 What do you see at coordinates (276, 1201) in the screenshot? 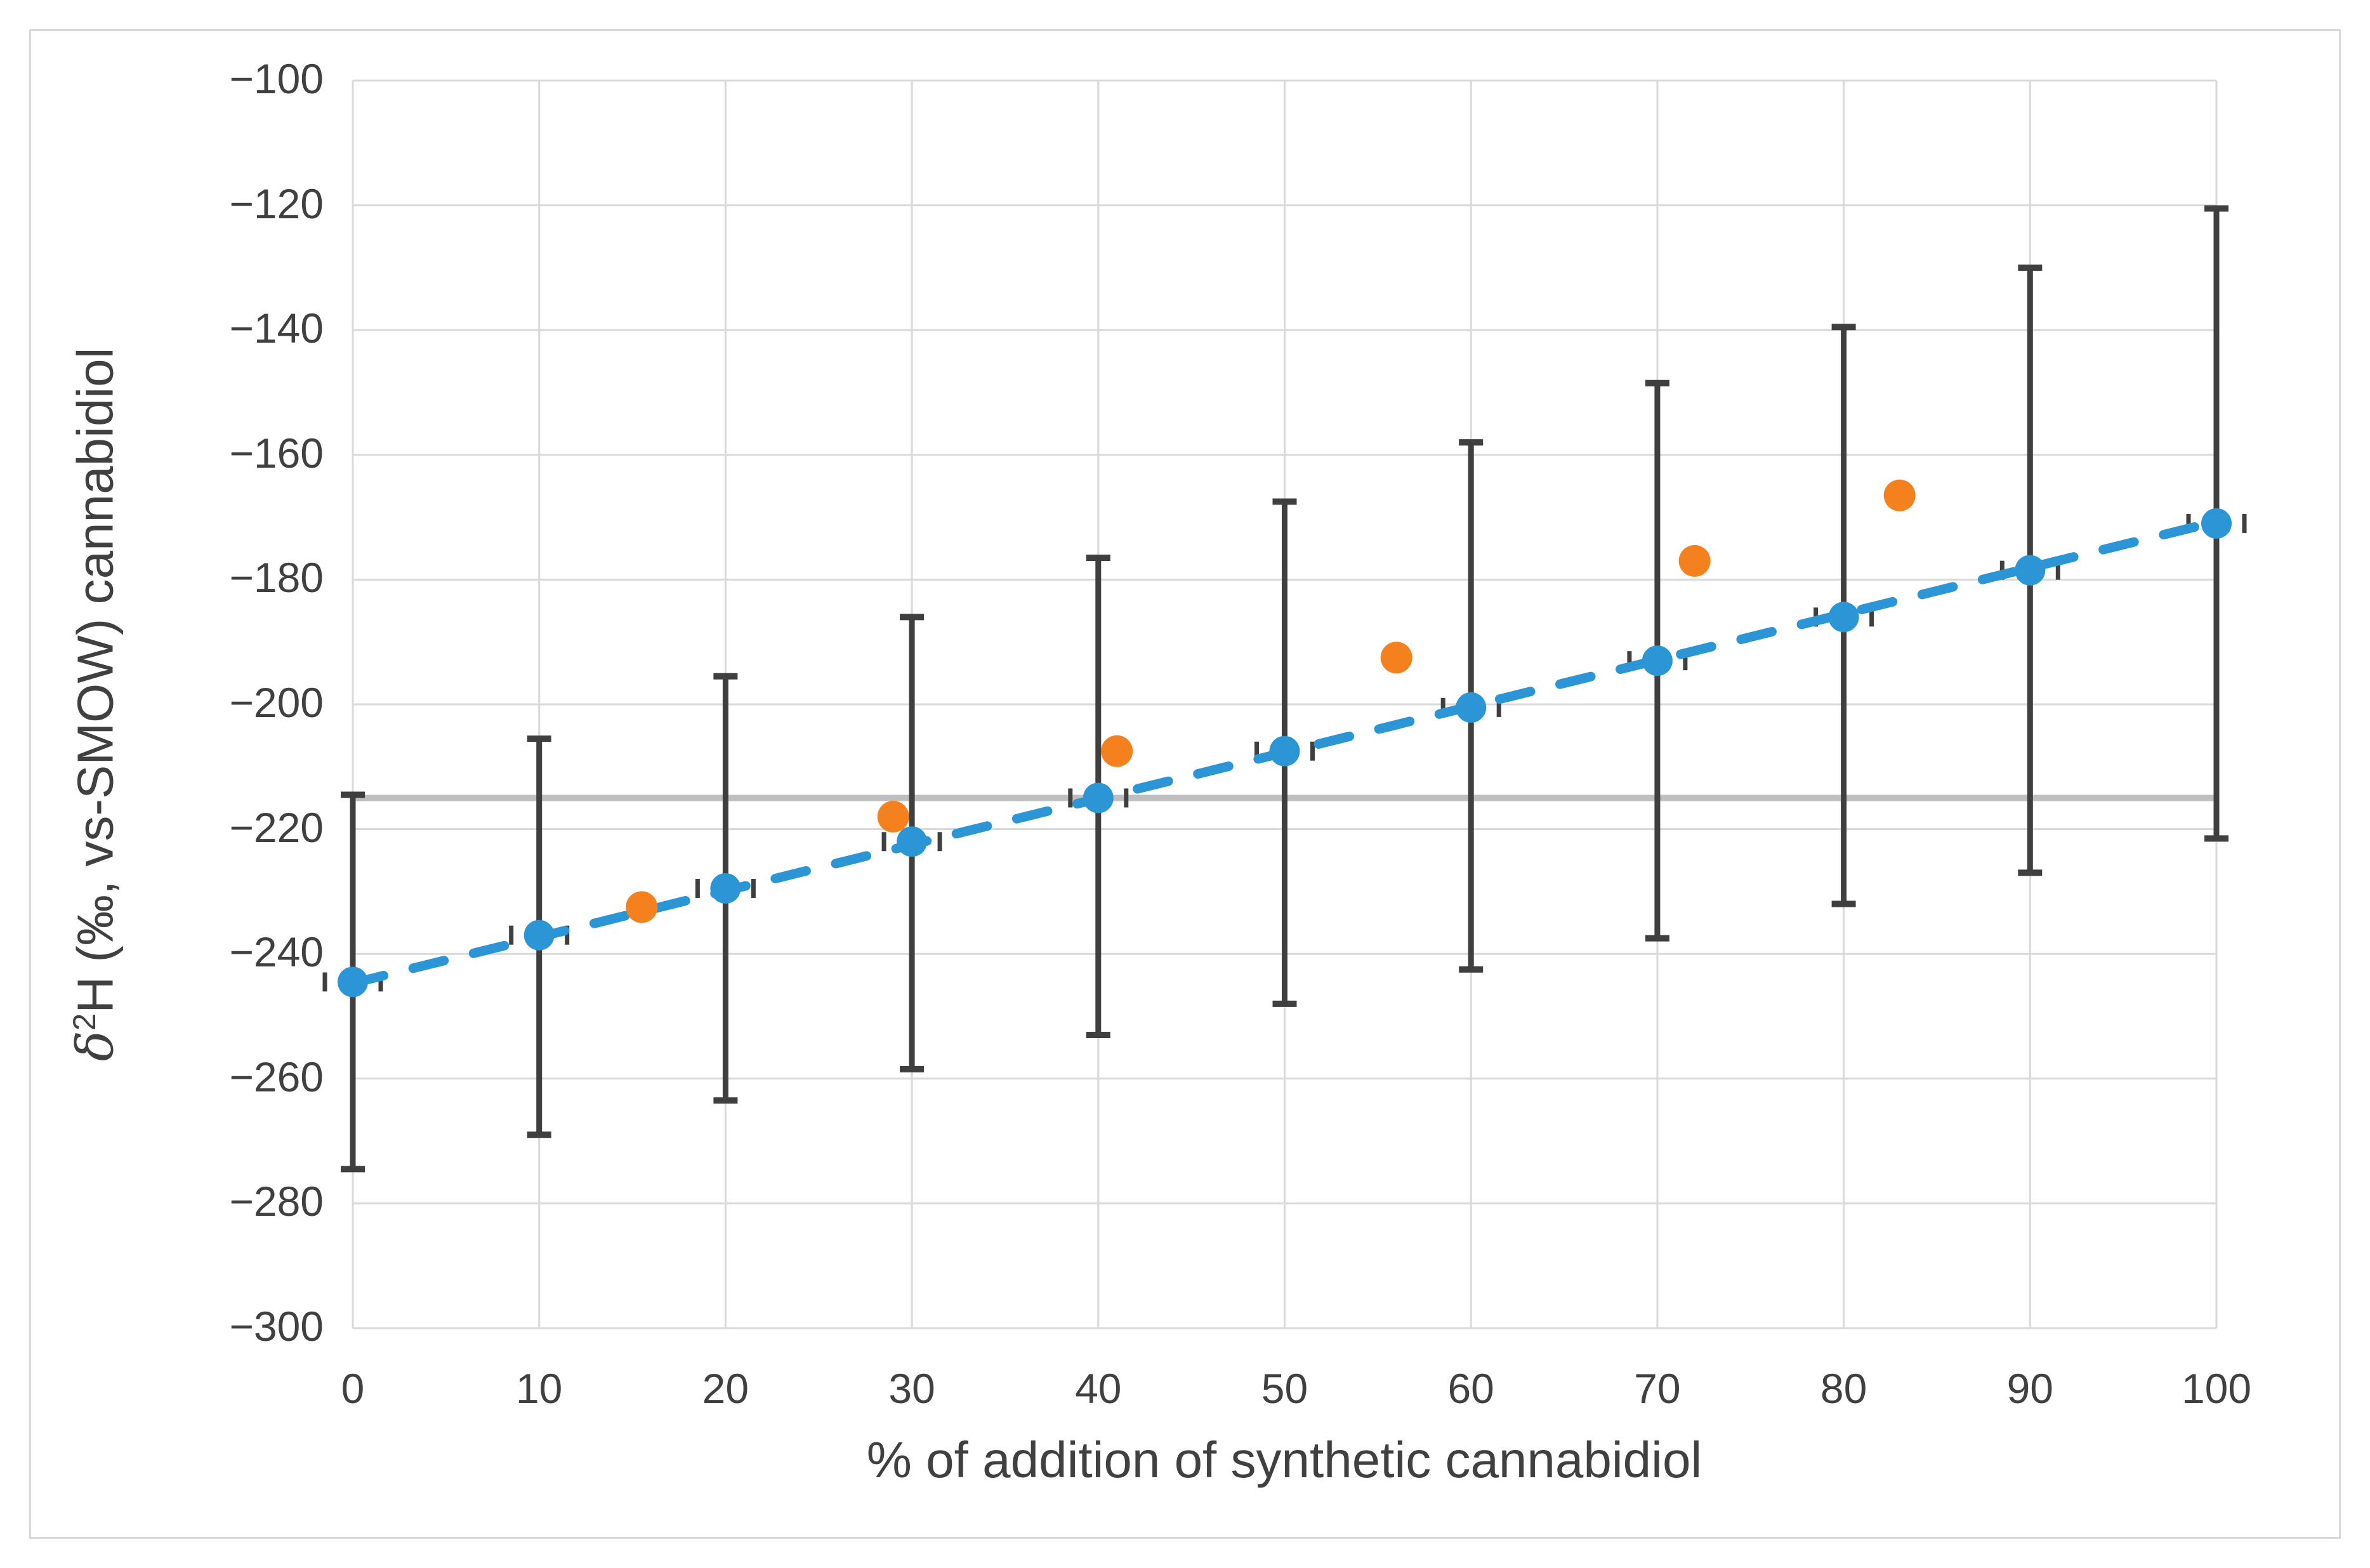
I see `y-tick-label: −280` at bounding box center [276, 1201].